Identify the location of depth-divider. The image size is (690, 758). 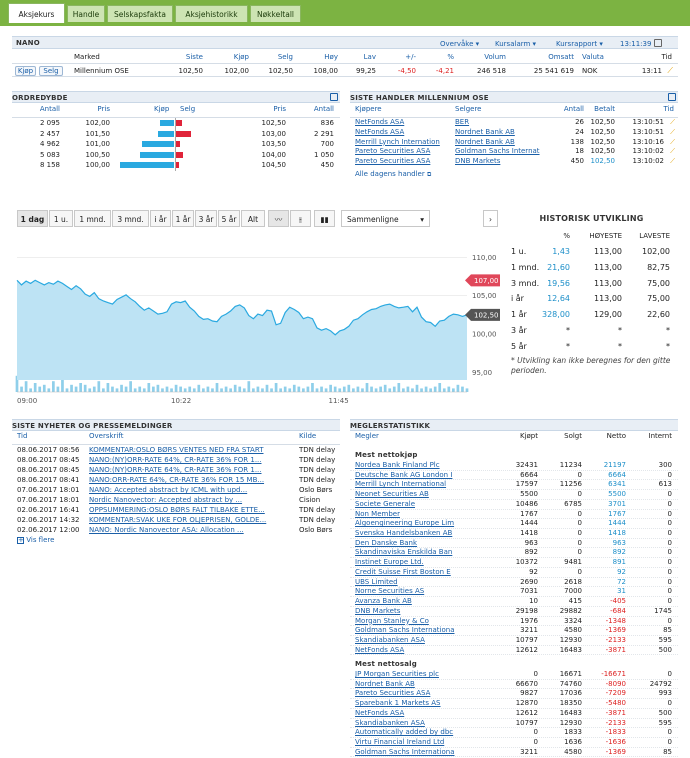
(175, 134).